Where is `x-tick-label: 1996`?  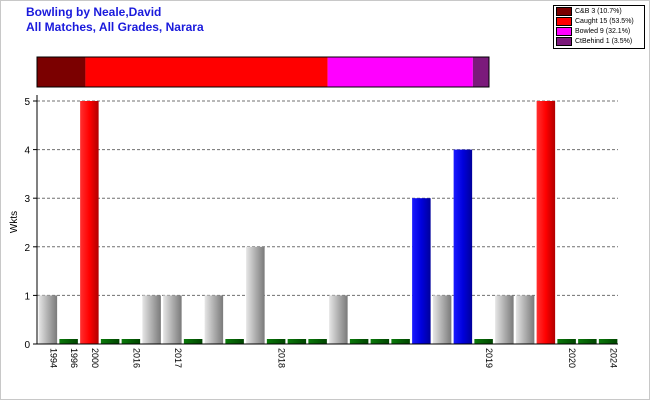 x-tick-label: 1996 is located at coordinates (74, 358).